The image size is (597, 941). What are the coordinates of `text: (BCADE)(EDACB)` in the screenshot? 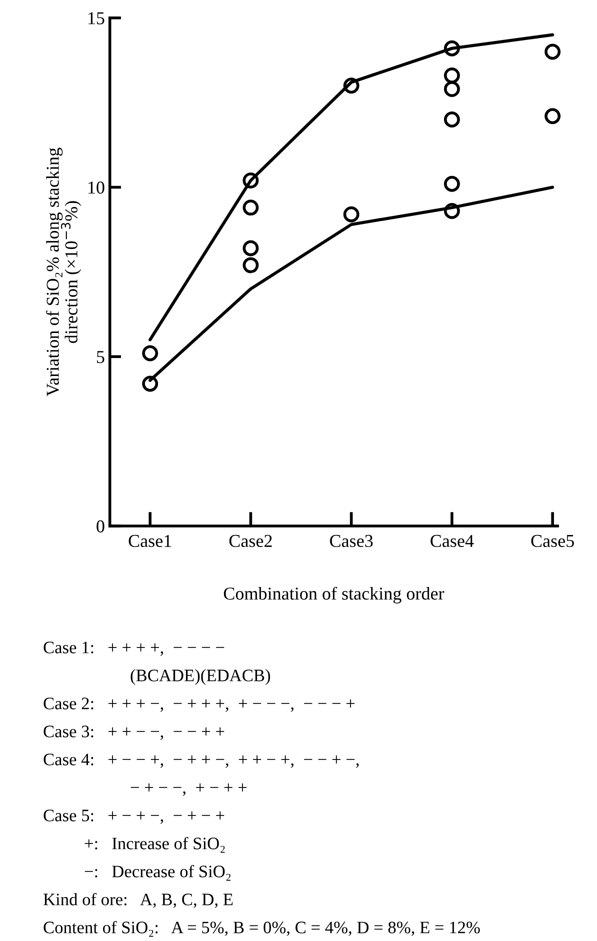 It's located at (200, 677).